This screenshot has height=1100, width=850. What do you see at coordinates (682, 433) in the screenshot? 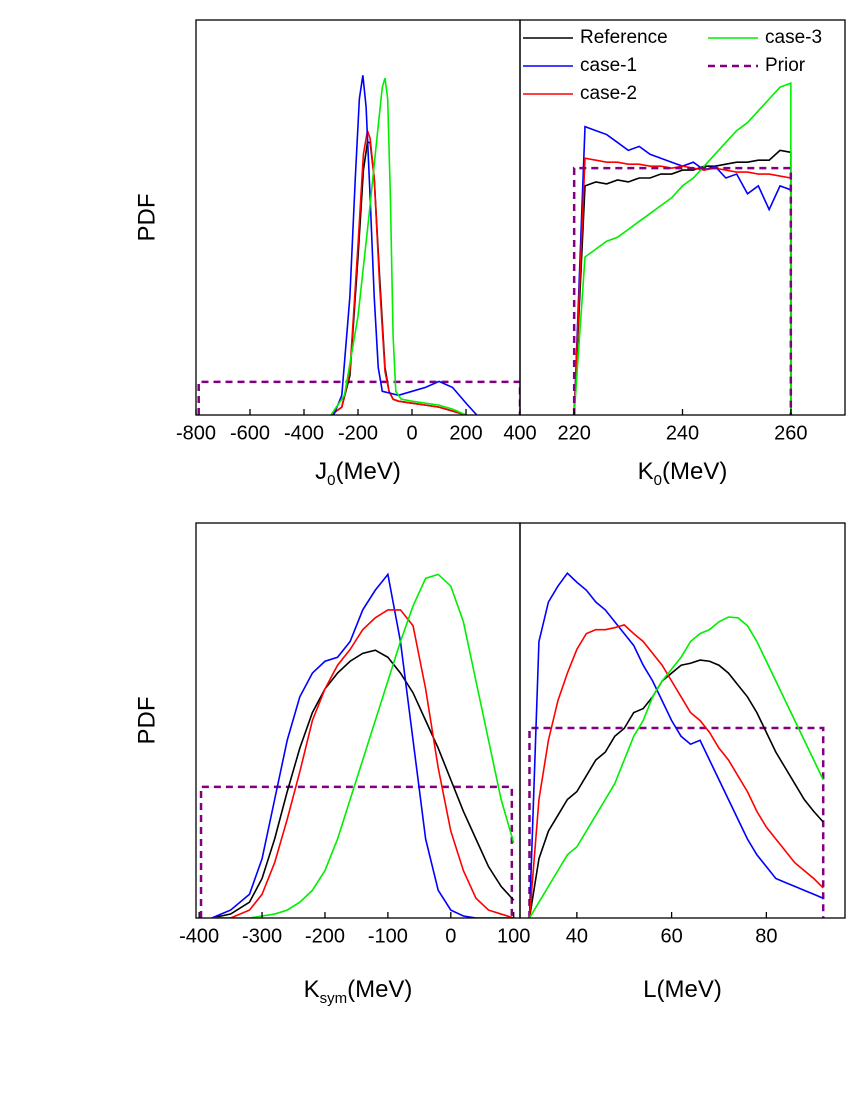
I see `x-tick-label: 240` at bounding box center [682, 433].